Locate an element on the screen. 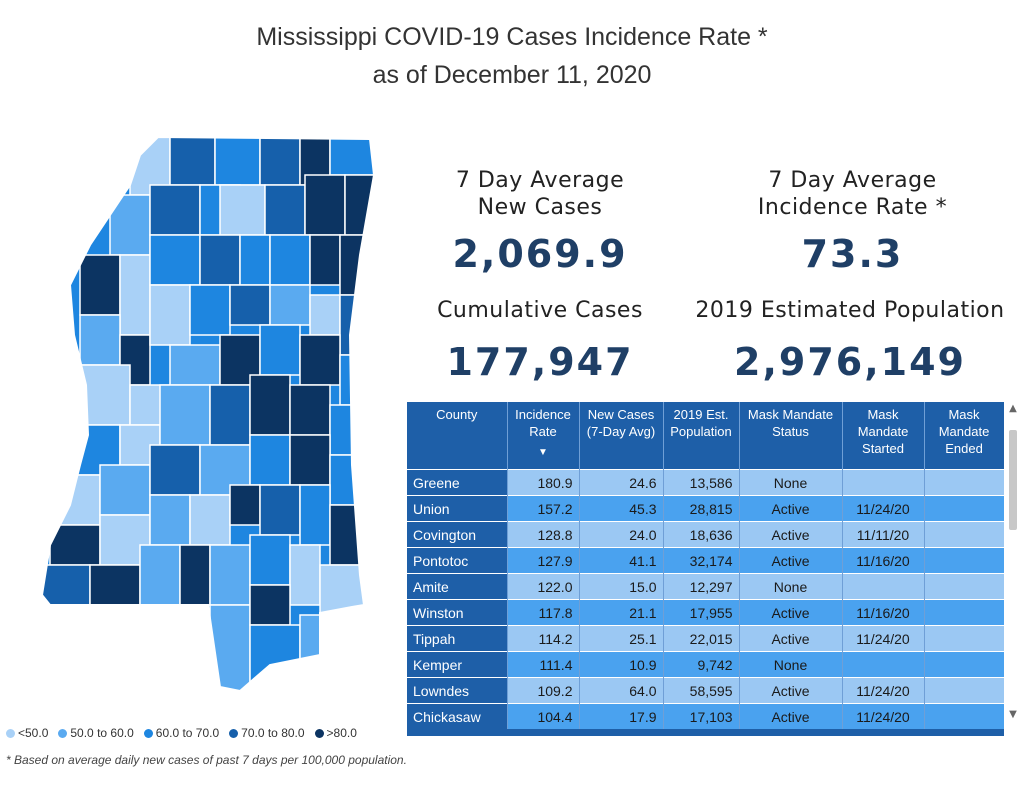 The image size is (1024, 790). cell-population: 32,174 is located at coordinates (701, 560).